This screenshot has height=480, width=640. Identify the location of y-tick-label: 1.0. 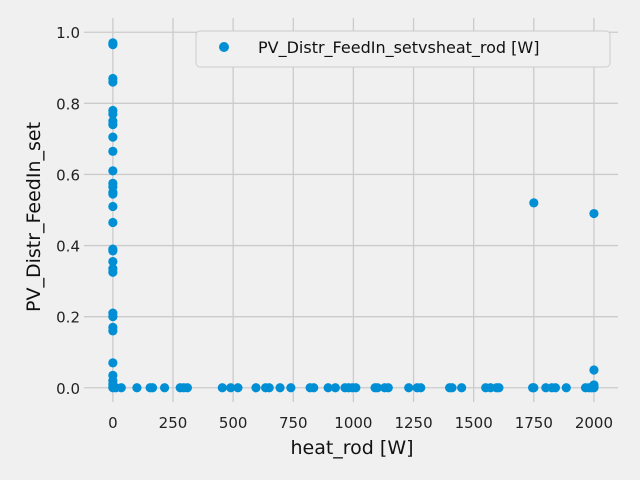
(68, 33).